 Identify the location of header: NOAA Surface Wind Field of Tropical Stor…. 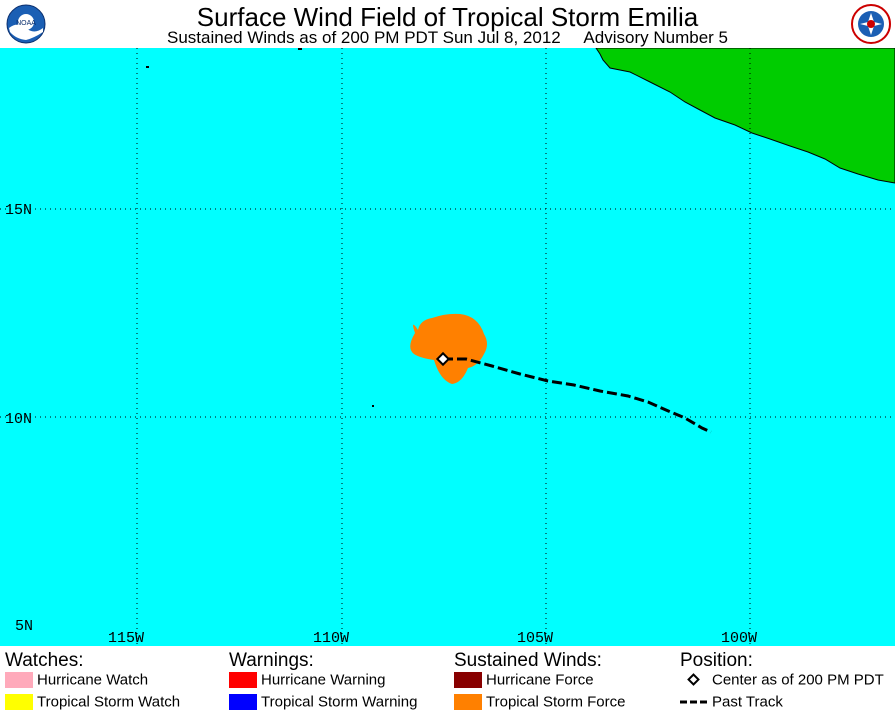
(447, 24).